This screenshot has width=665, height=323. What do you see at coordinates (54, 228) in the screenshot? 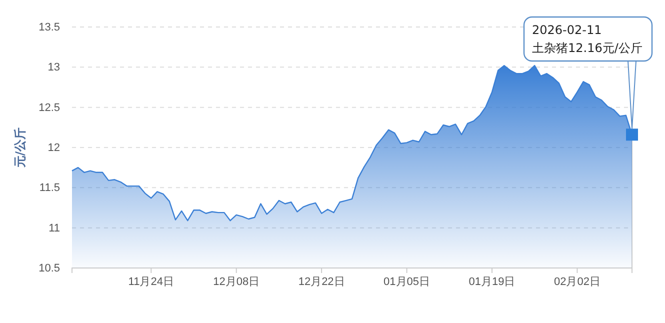
I see `y-tick-label: 11` at bounding box center [54, 228].